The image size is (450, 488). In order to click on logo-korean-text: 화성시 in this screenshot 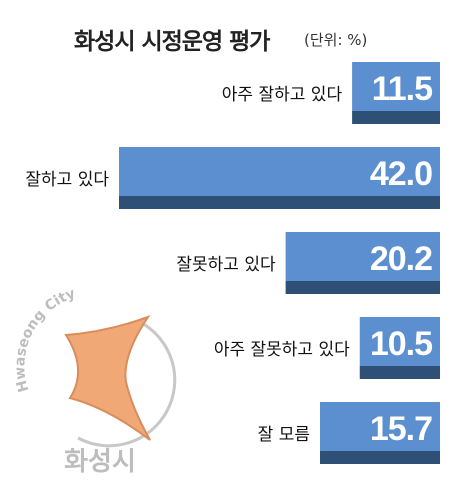, I will do `click(100, 462)`.